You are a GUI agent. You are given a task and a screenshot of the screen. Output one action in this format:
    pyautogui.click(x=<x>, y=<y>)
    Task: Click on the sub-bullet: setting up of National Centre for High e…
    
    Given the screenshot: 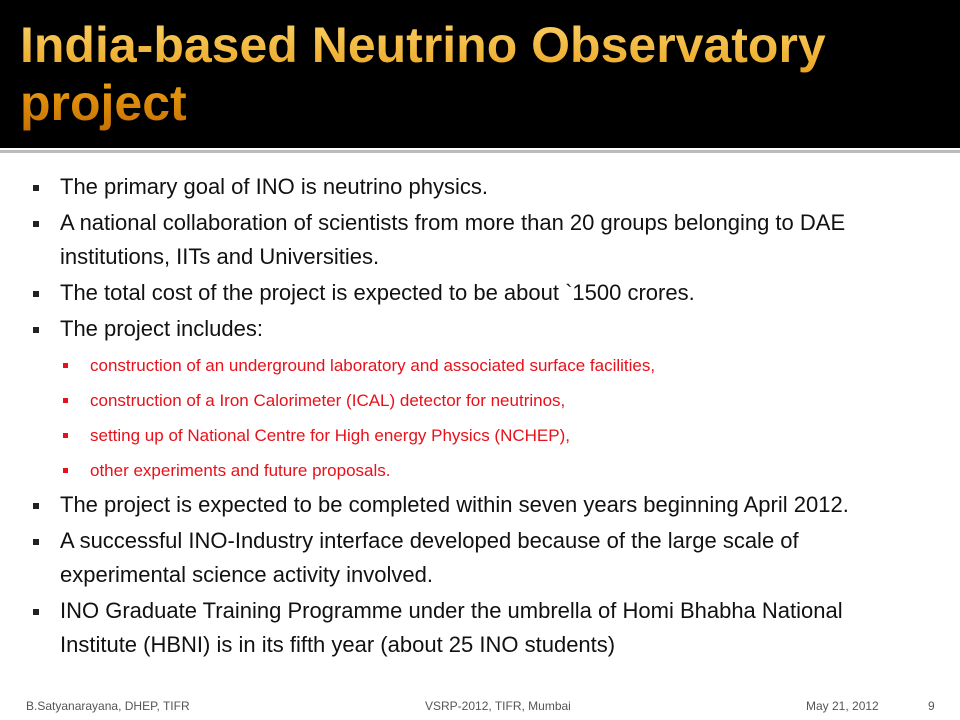 What is the action you would take?
    pyautogui.click(x=445, y=435)
    